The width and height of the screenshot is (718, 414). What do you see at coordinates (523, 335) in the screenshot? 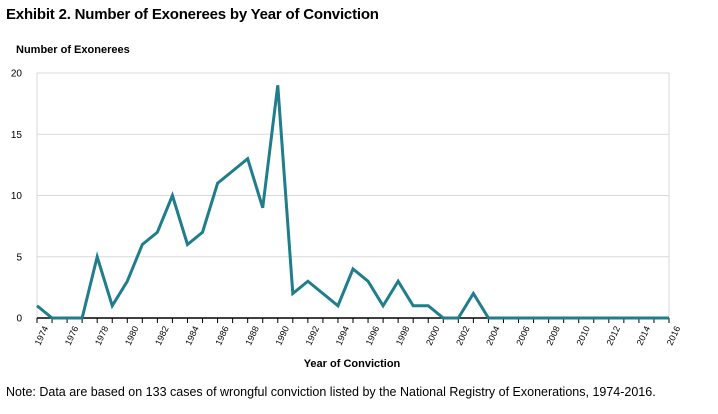
I see `x-tick-label: 2006` at bounding box center [523, 335].